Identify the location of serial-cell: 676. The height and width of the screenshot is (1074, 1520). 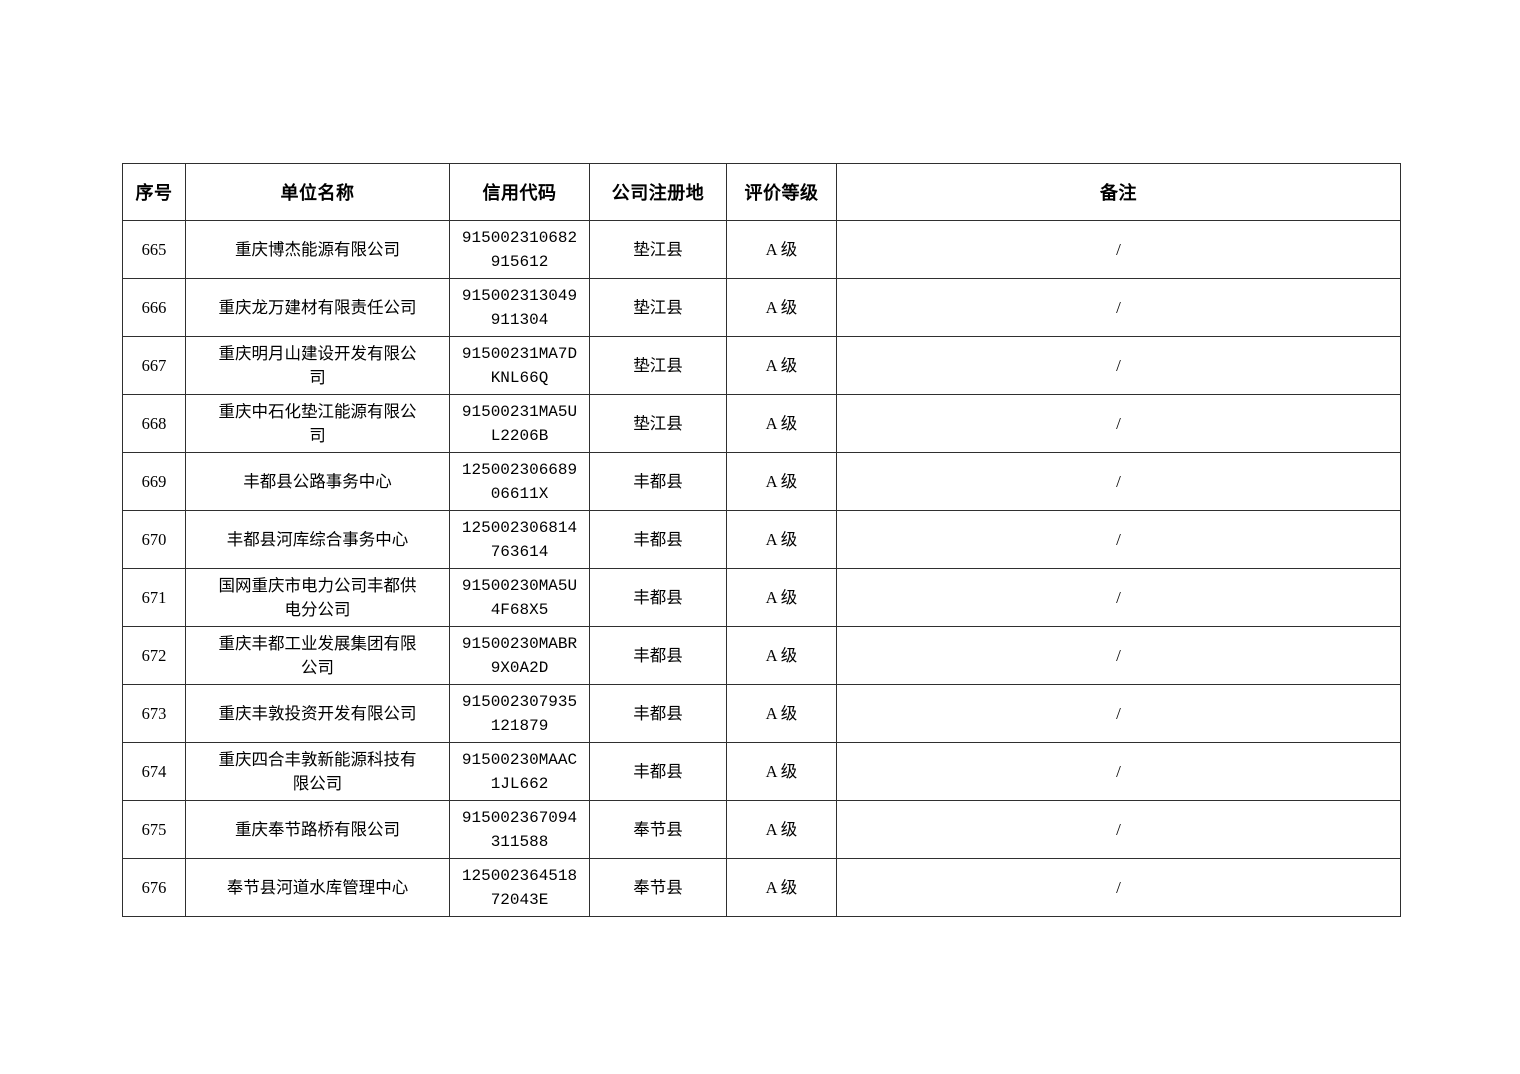
(154, 887).